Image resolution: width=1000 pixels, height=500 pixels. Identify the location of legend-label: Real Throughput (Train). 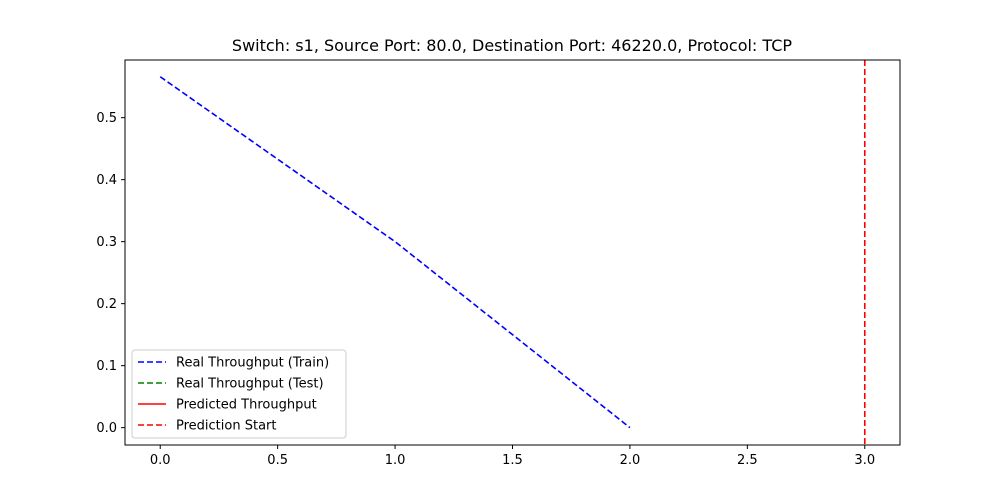
(252, 363).